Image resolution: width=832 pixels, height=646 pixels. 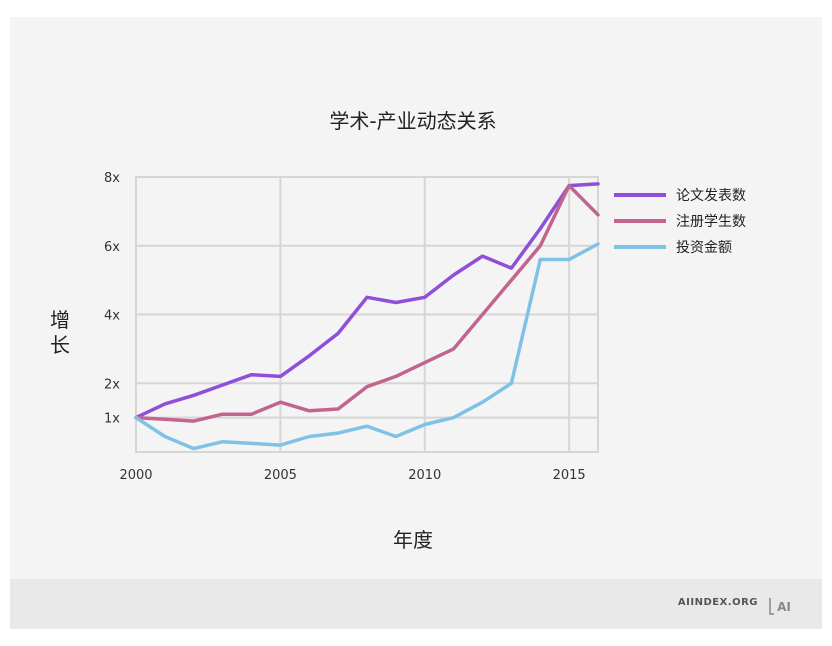 I want to click on x-tick-label: 2010, so click(x=424, y=475).